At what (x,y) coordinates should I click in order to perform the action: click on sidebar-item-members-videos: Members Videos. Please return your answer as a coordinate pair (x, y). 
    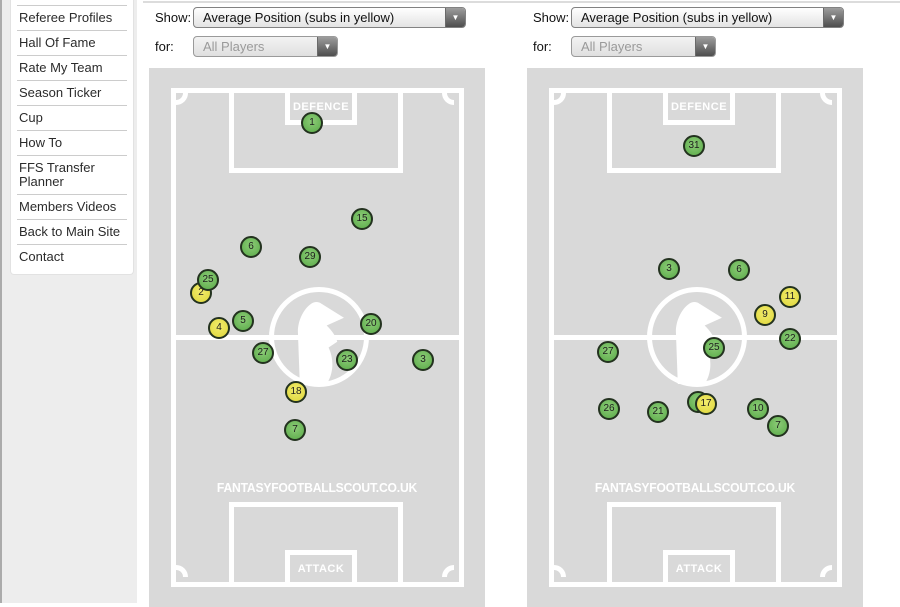
    Looking at the image, I should click on (72, 206).